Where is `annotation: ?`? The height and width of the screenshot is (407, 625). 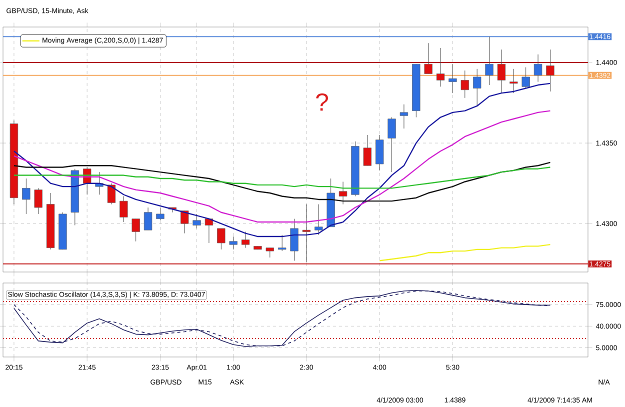 annotation: ? is located at coordinates (322, 102).